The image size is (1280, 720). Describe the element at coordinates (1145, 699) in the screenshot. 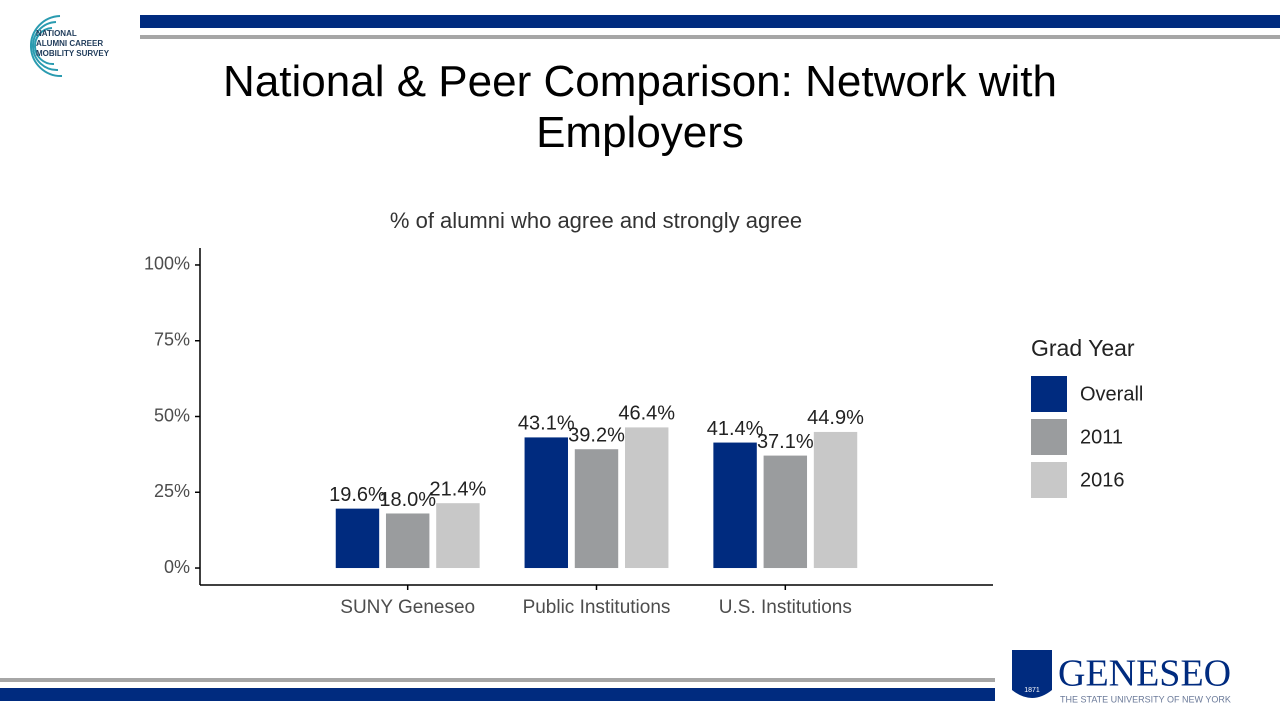

I see `logo-tagline: THE STATE UNIVERSITY OF NEW YORK` at that location.